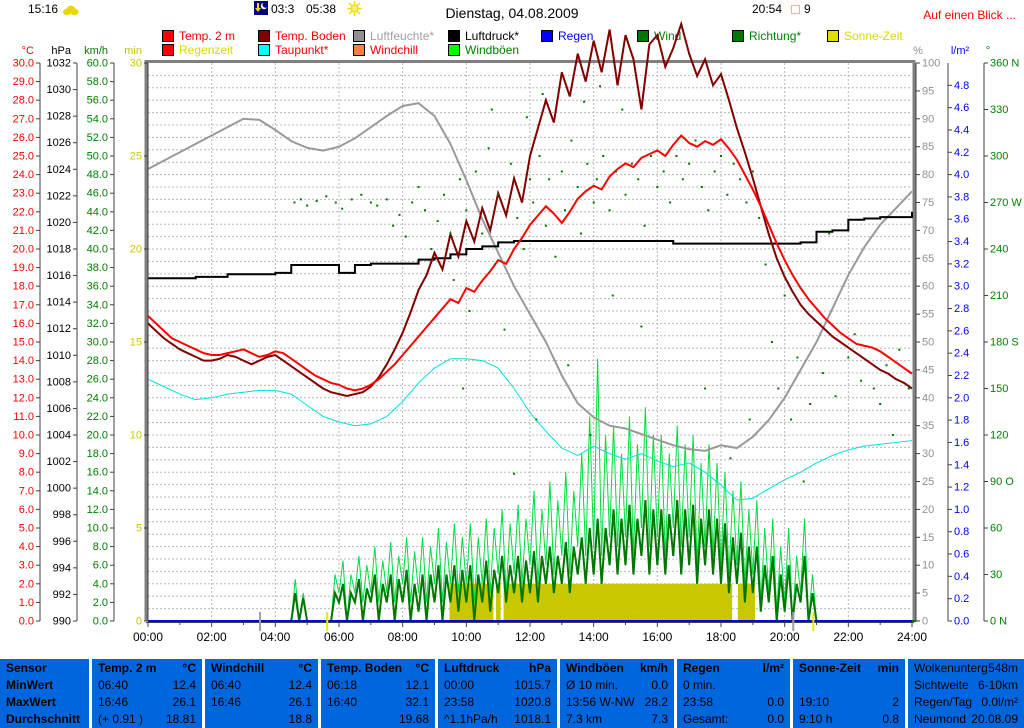 Image resolution: width=1024 pixels, height=728 pixels. What do you see at coordinates (999, 157) in the screenshot?
I see `svg-text: 300` at bounding box center [999, 157].